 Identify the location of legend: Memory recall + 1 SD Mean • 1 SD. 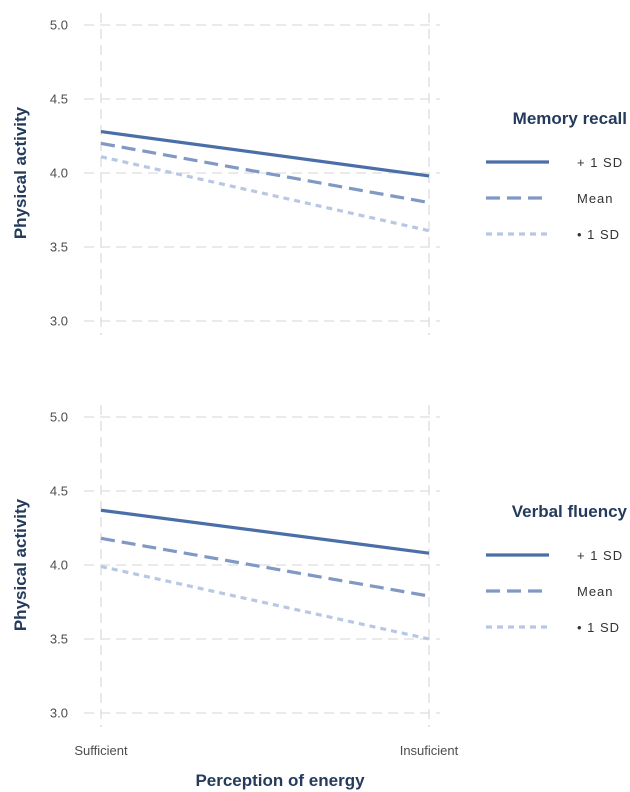
(556, 175).